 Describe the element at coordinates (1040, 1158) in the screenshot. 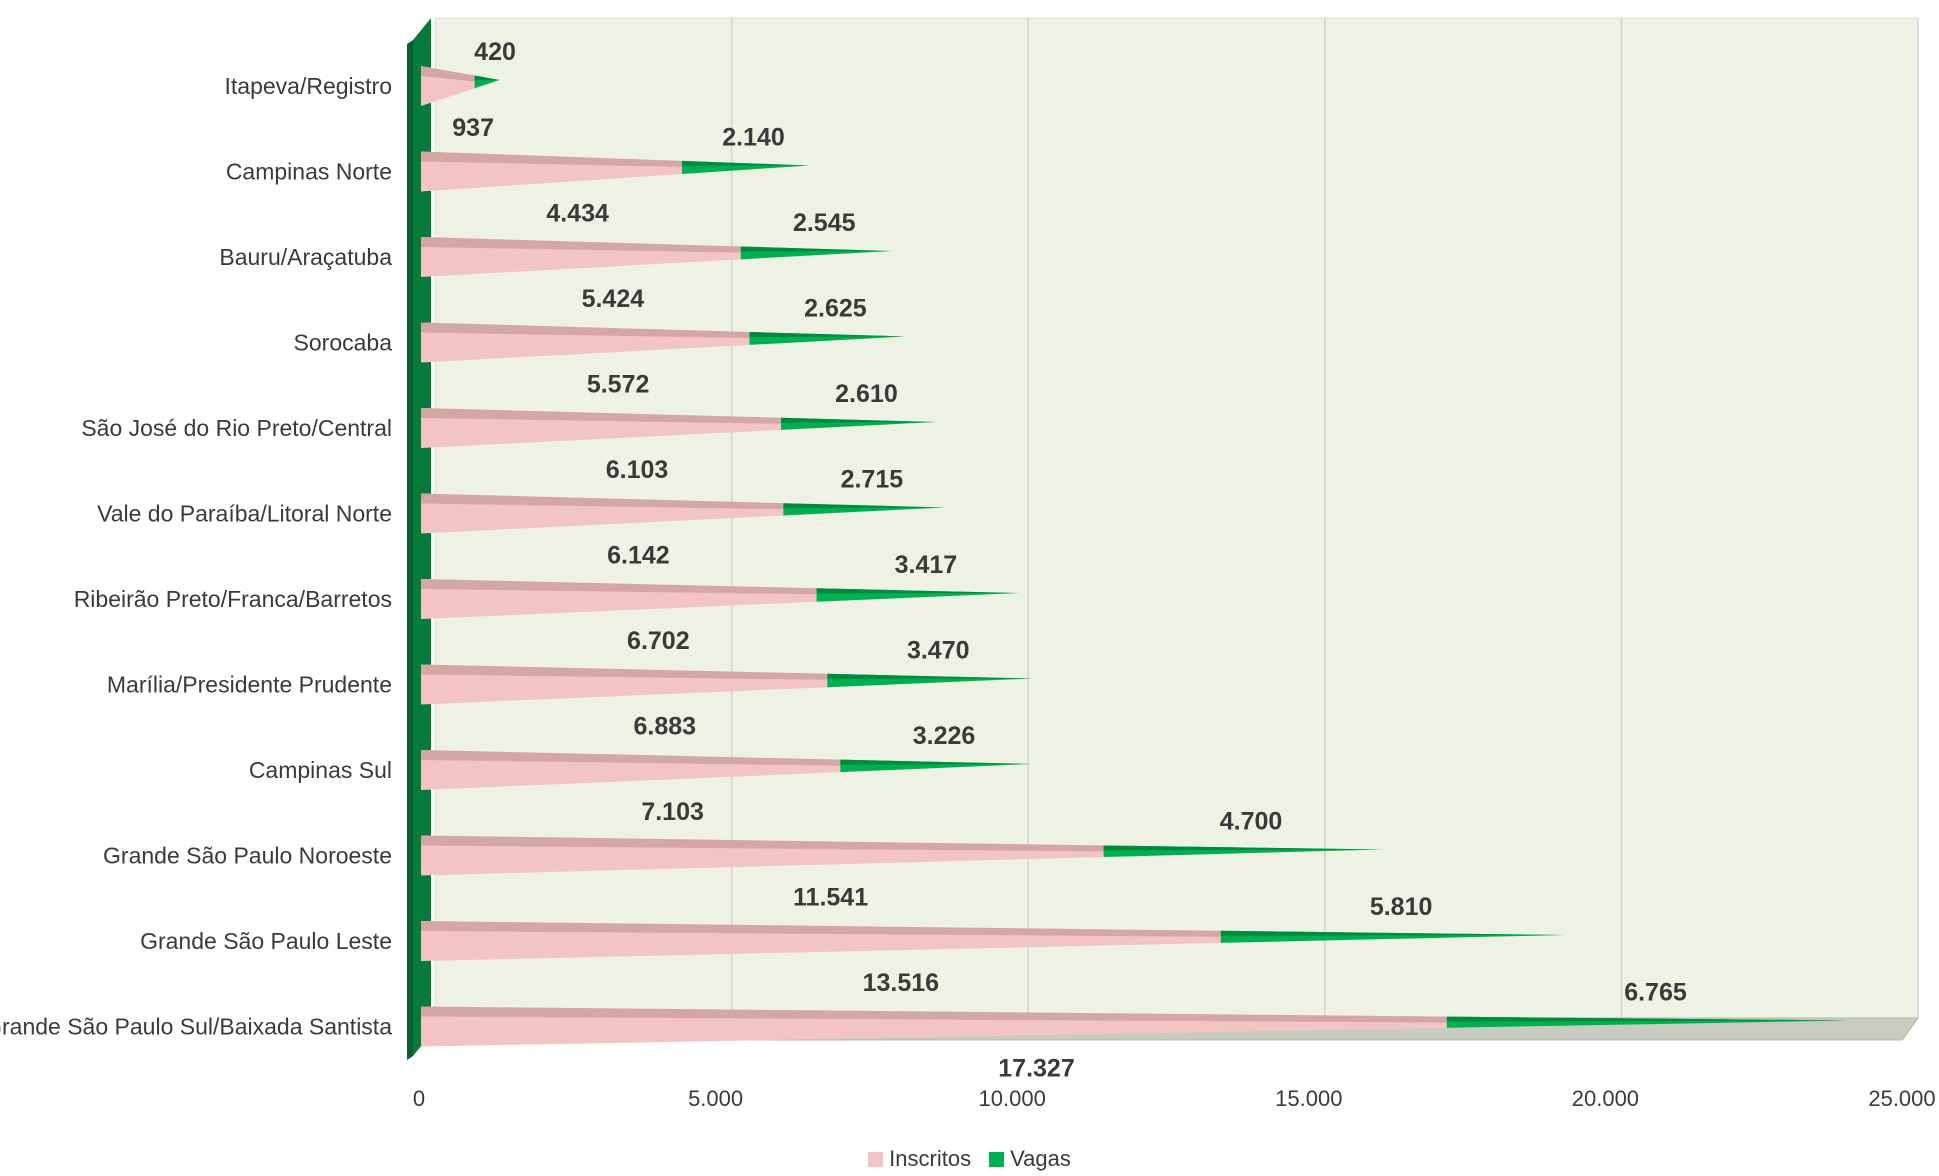

I see `legend-label-vagas: Vagas` at that location.